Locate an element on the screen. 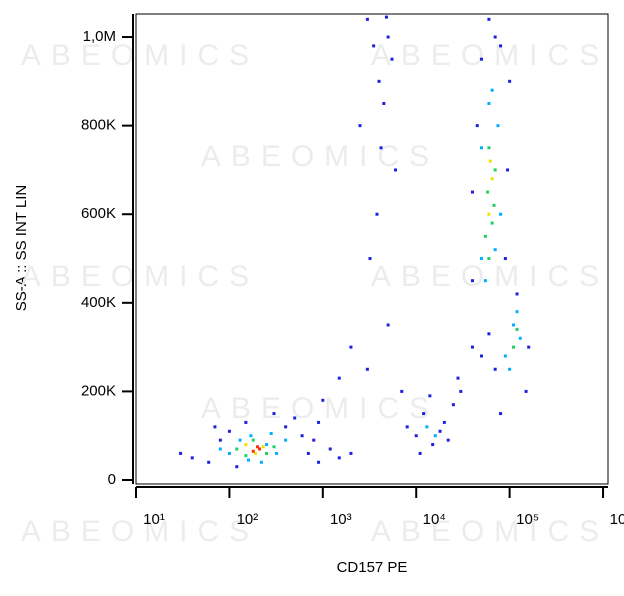  y-tick-label: 600K is located at coordinates (98, 213).